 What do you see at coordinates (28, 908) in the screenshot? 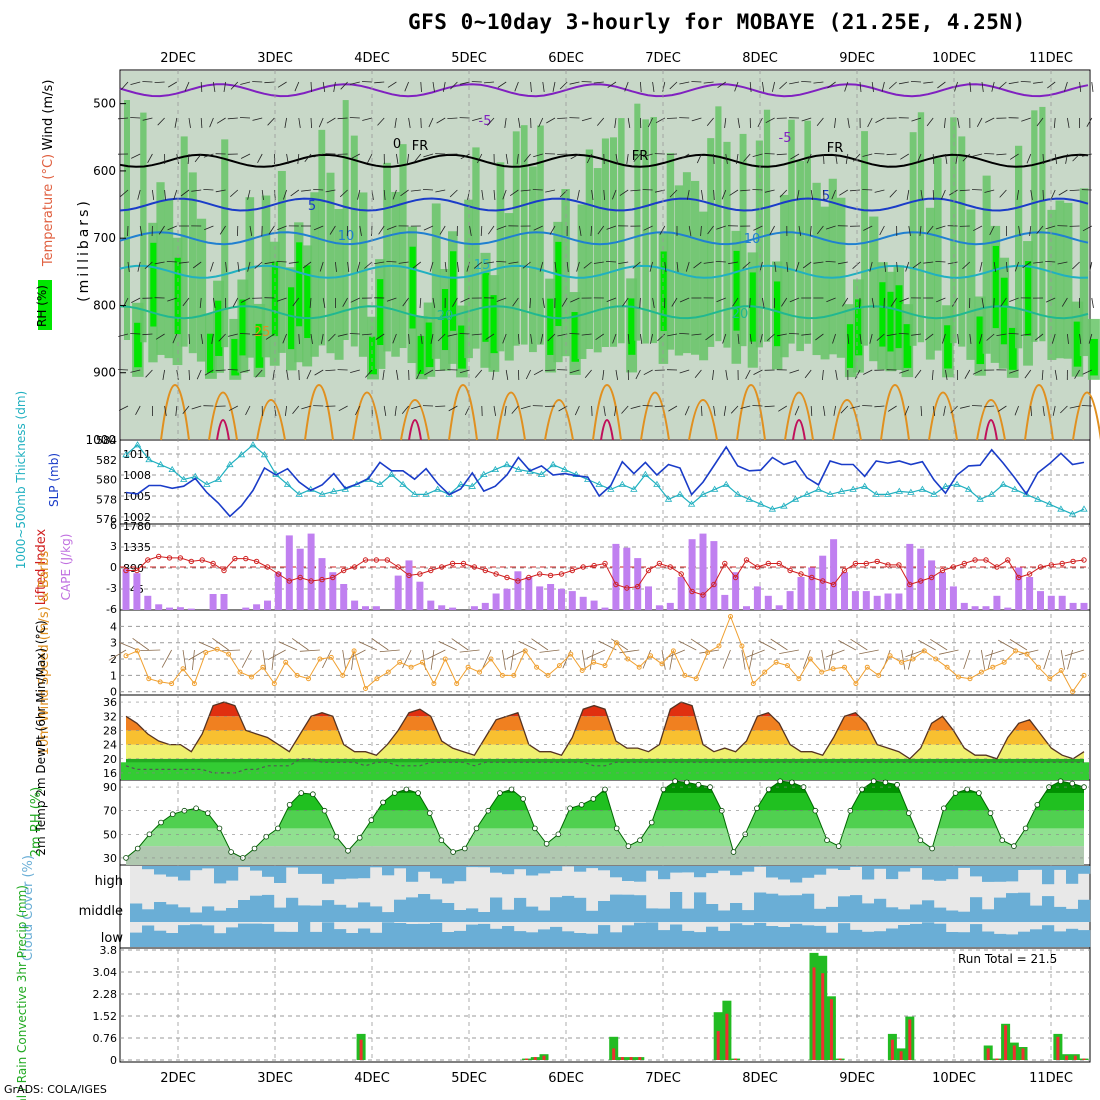
I see `p7-ylabel: Cloud Cover (%)` at bounding box center [28, 908].